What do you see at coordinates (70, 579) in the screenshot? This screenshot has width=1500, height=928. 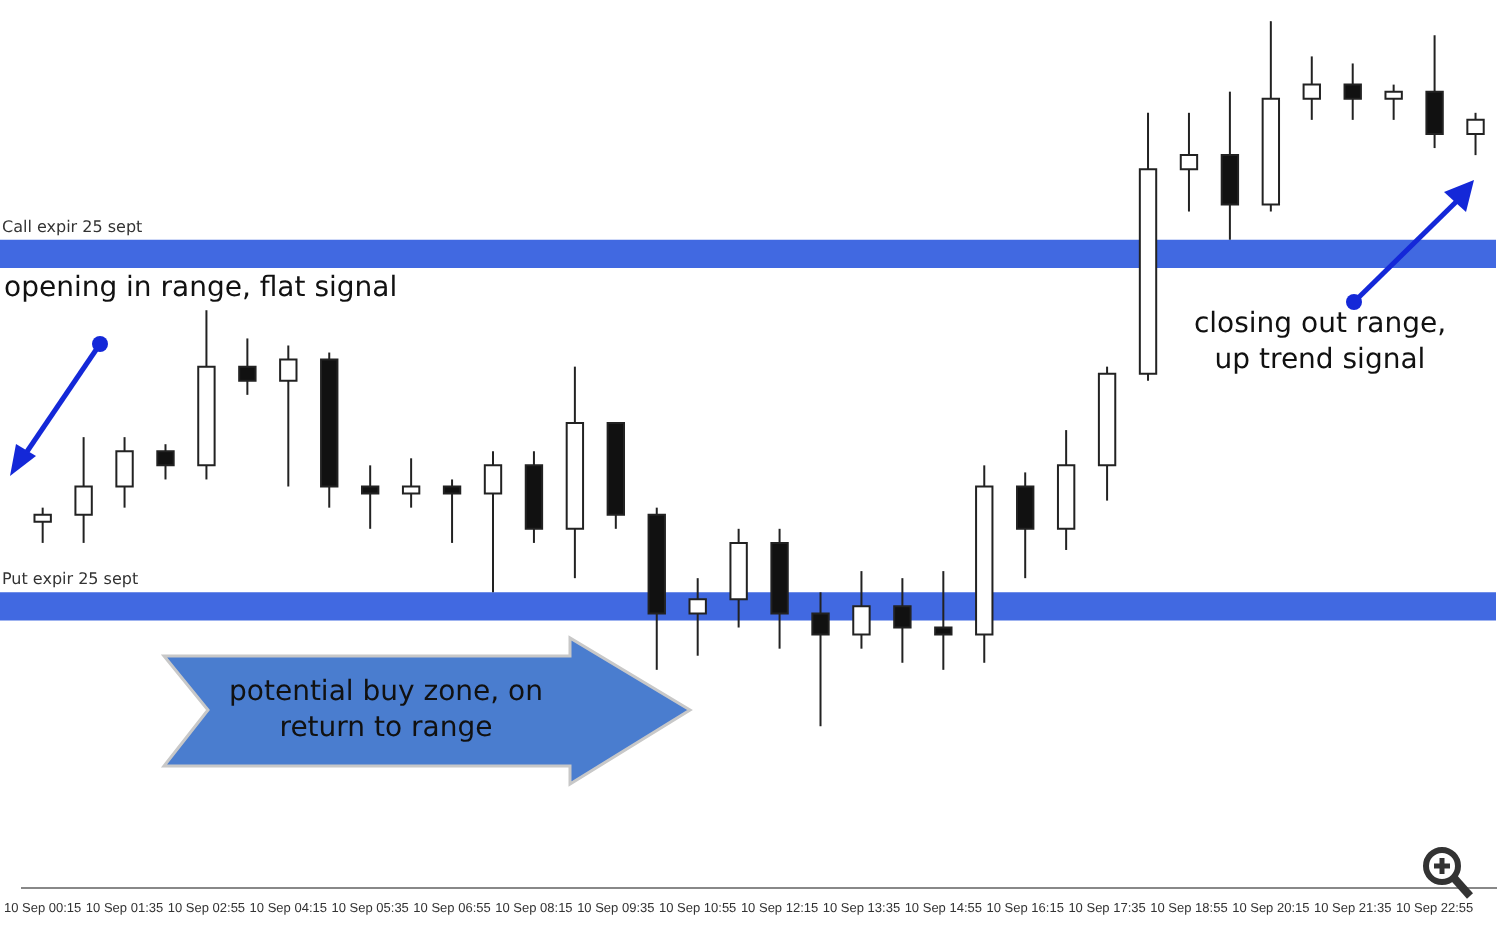 I see `band-label: Put expir 25 sept` at bounding box center [70, 579].